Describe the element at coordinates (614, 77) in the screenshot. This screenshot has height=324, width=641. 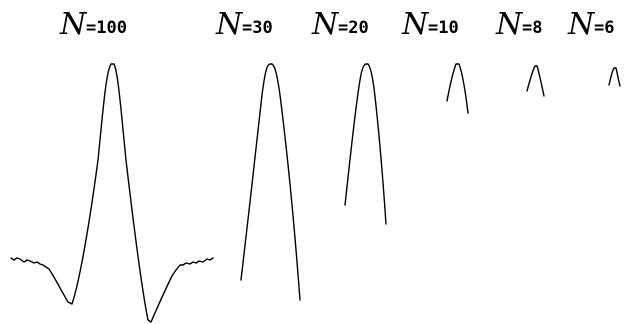
I see `curve-n6` at that location.